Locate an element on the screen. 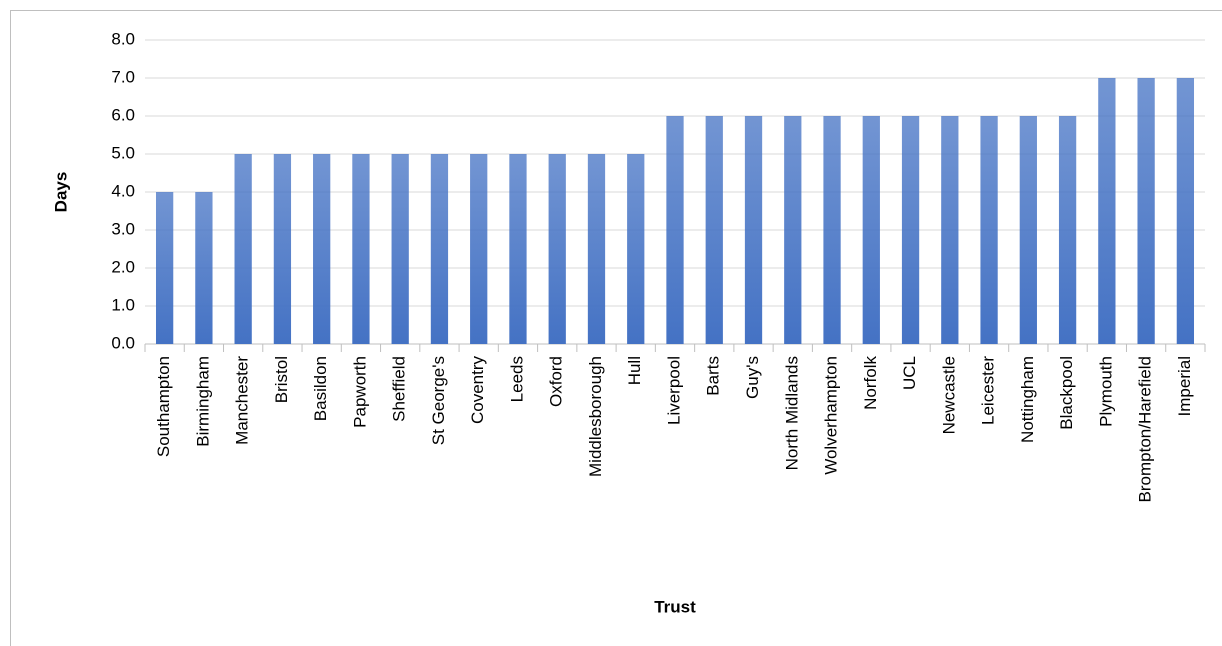 The image size is (1222, 646). y-axis-title: Days is located at coordinates (60, 192).